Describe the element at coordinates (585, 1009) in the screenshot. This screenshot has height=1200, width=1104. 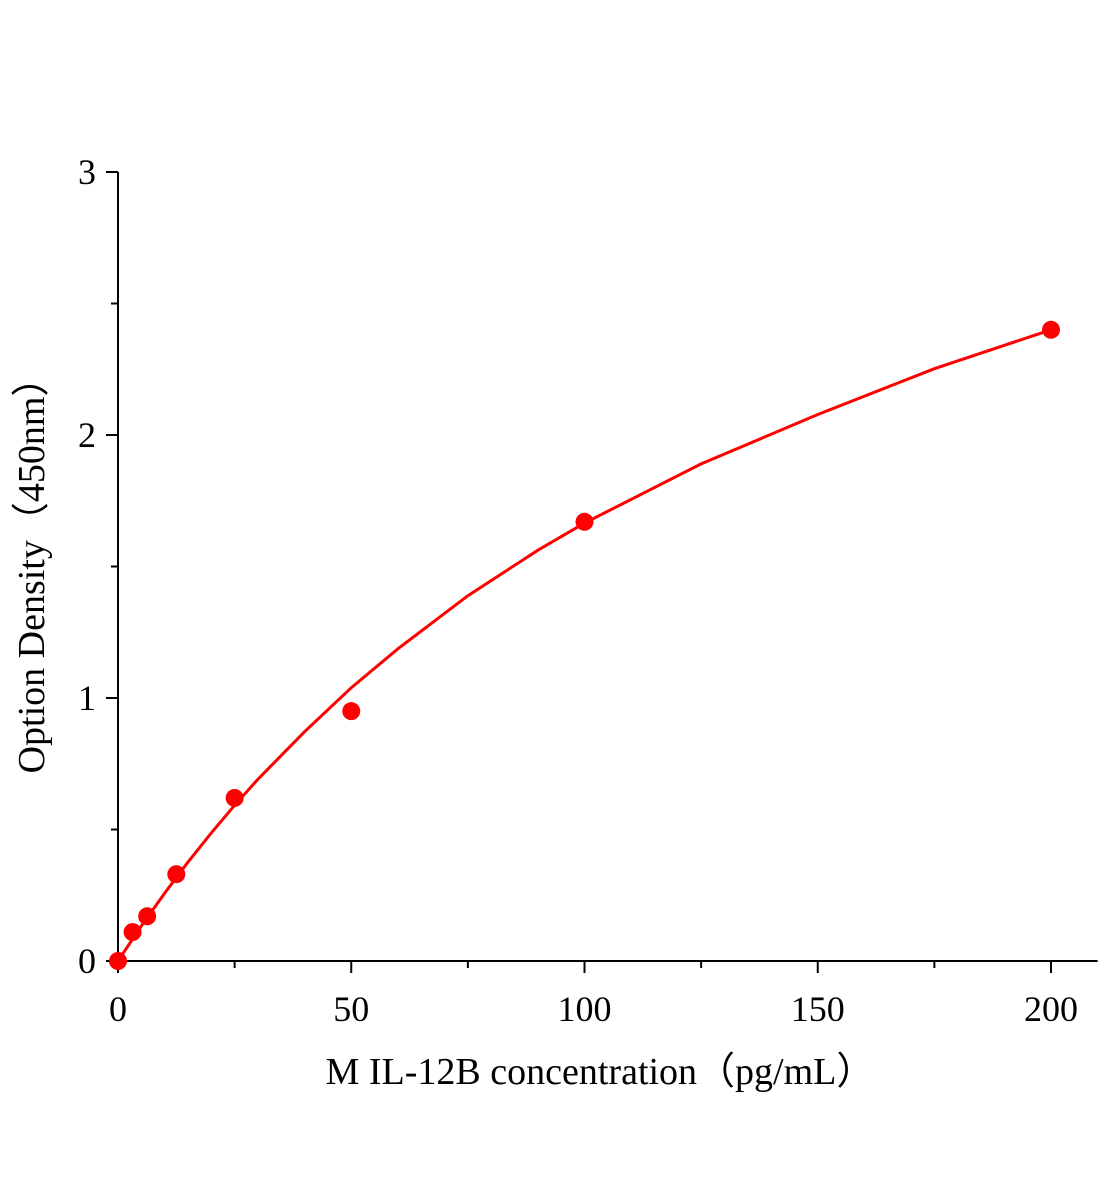
I see `x-tick-label: 100` at that location.